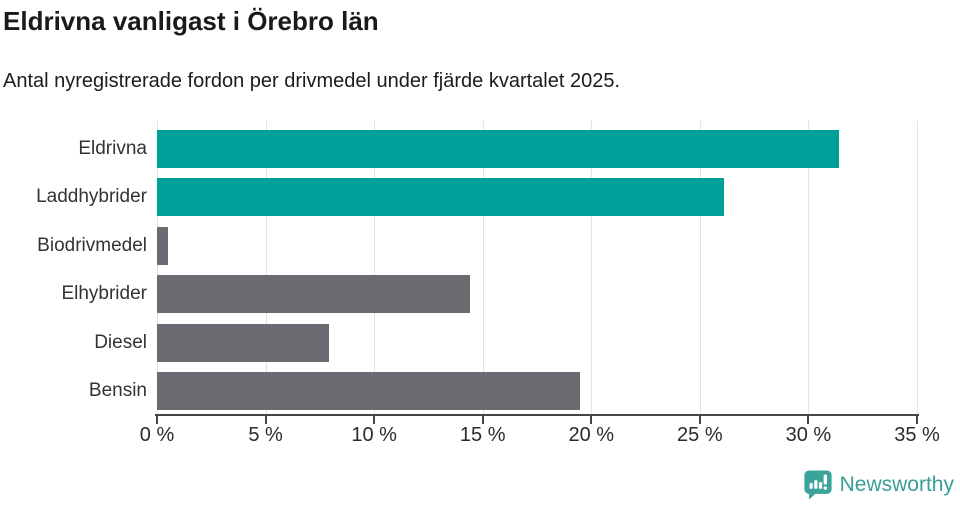 The height and width of the screenshot is (505, 960). What do you see at coordinates (112, 148) in the screenshot?
I see `category-label-eldrivna: Eldrivna` at bounding box center [112, 148].